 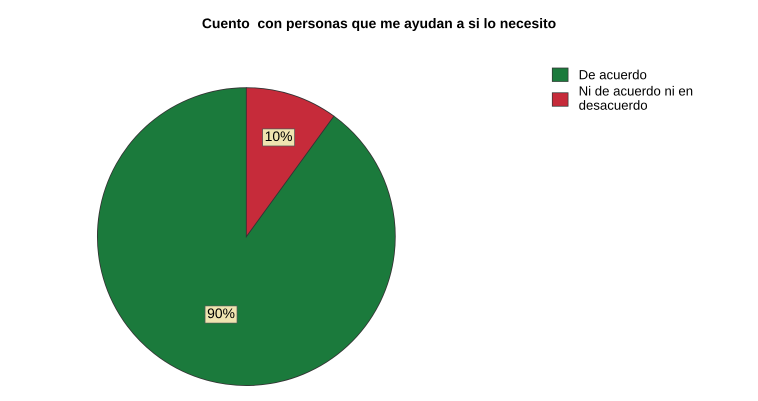 I want to click on data-label: 10%, so click(x=279, y=136).